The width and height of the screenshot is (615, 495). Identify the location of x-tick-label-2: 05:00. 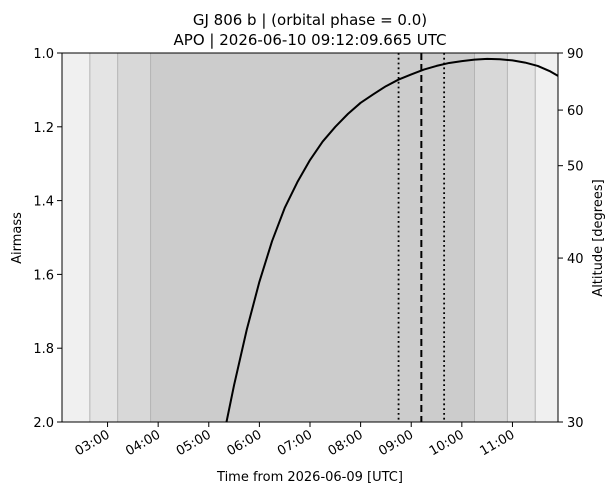
(194, 443).